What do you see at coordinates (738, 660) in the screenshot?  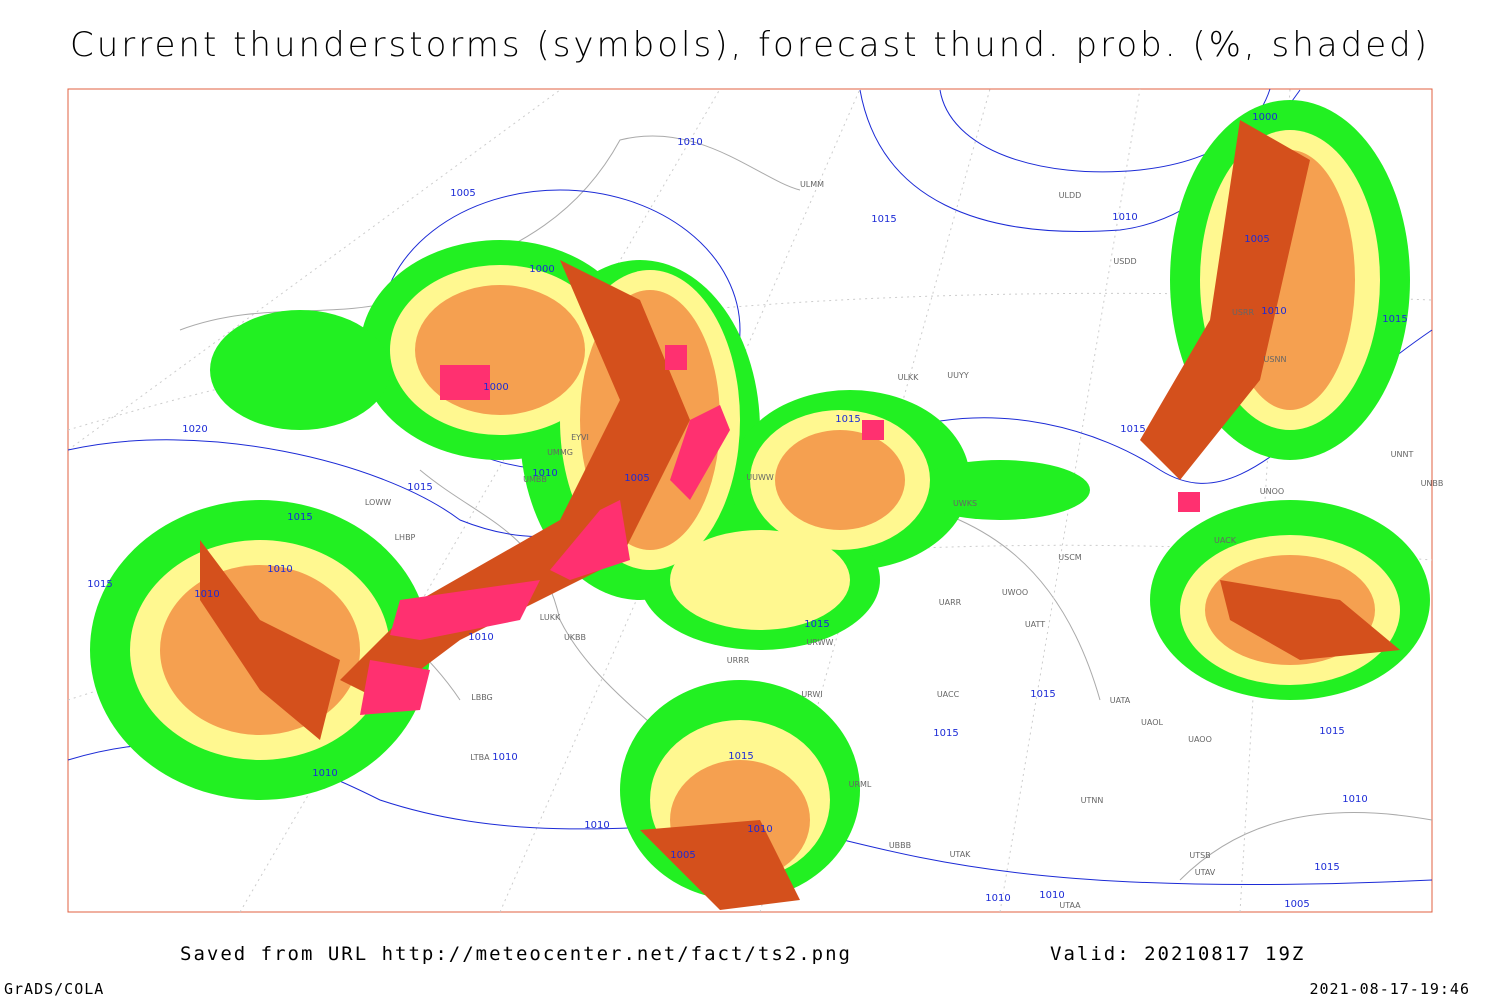 I see `station-label: URRR` at bounding box center [738, 660].